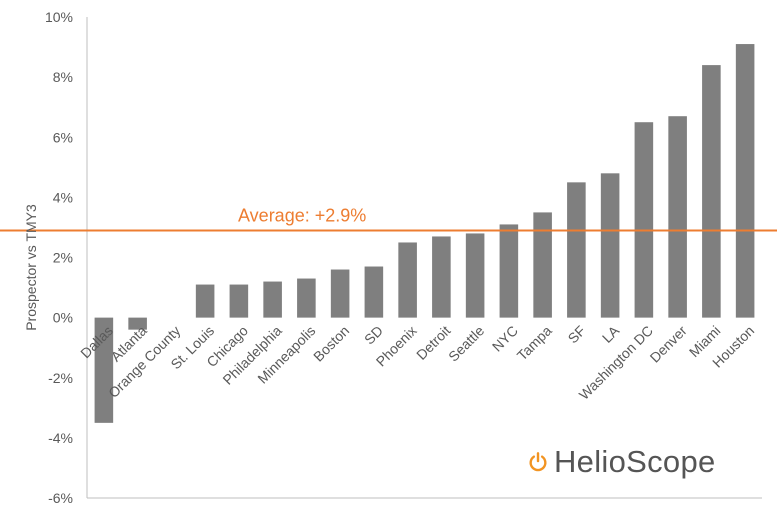  What do you see at coordinates (466, 343) in the screenshot?
I see `x-category-label: Seattle` at bounding box center [466, 343].